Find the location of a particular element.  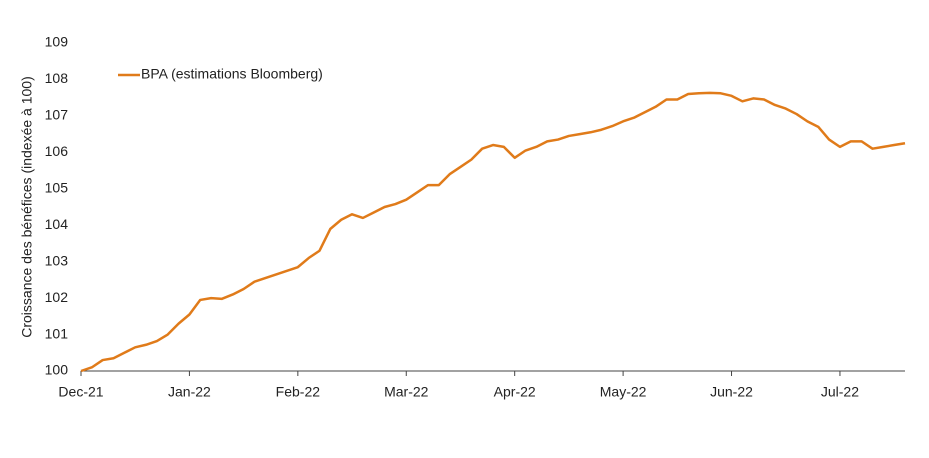

x-tick-label: Jun-22 is located at coordinates (731, 392).